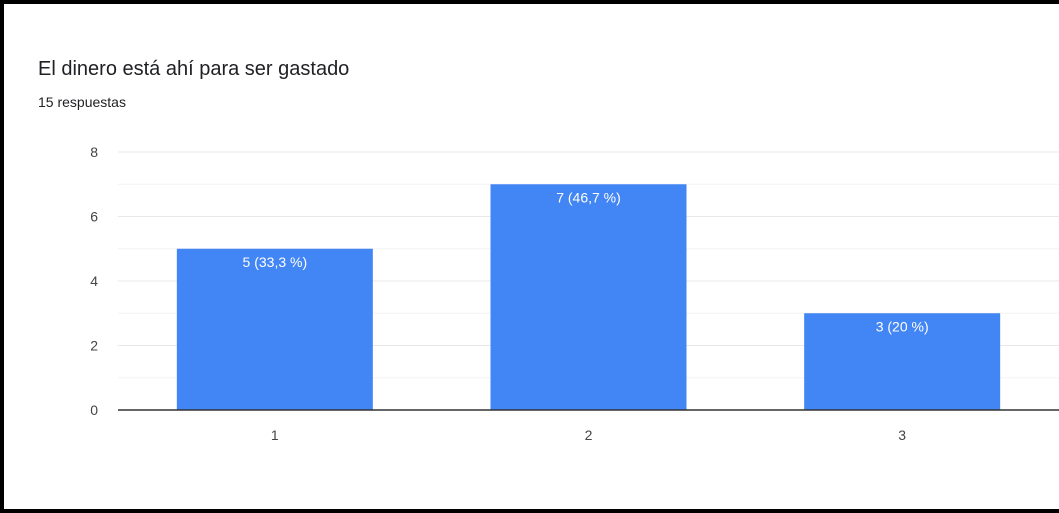  Describe the element at coordinates (588, 197) in the screenshot. I see `bar-data-label: 7 (46,7 %)` at that location.